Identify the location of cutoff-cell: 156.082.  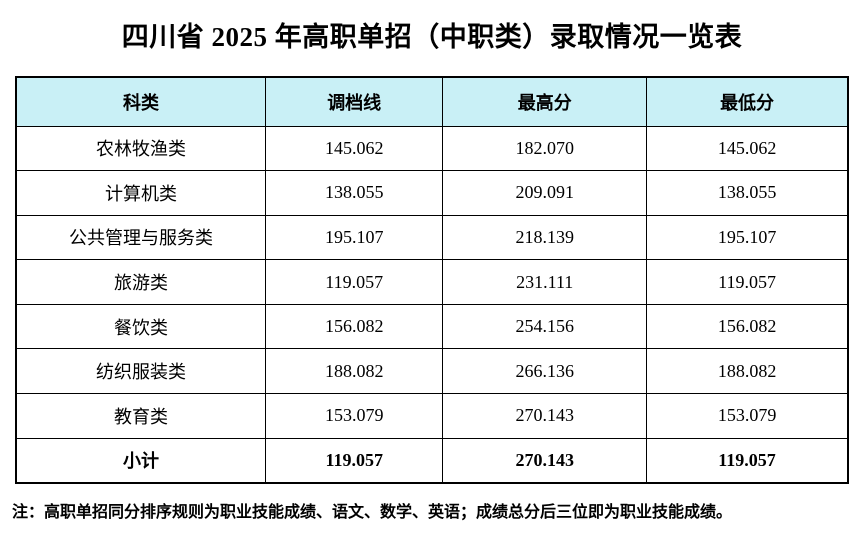
(354, 326).